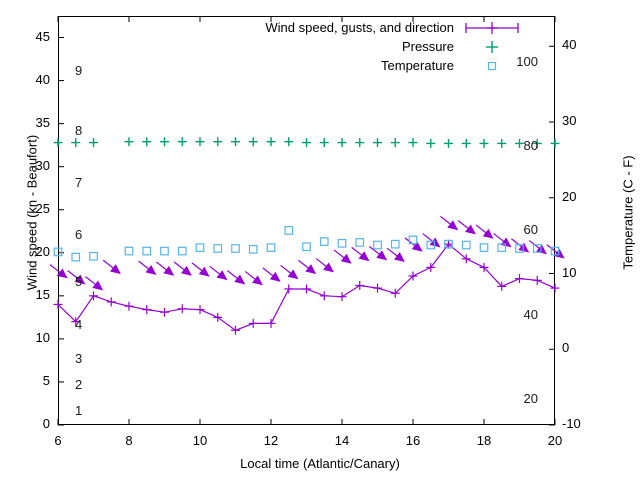 The width and height of the screenshot is (640, 480). What do you see at coordinates (42, 337) in the screenshot?
I see `y-axis-left-tick-label: 10` at bounding box center [42, 337].